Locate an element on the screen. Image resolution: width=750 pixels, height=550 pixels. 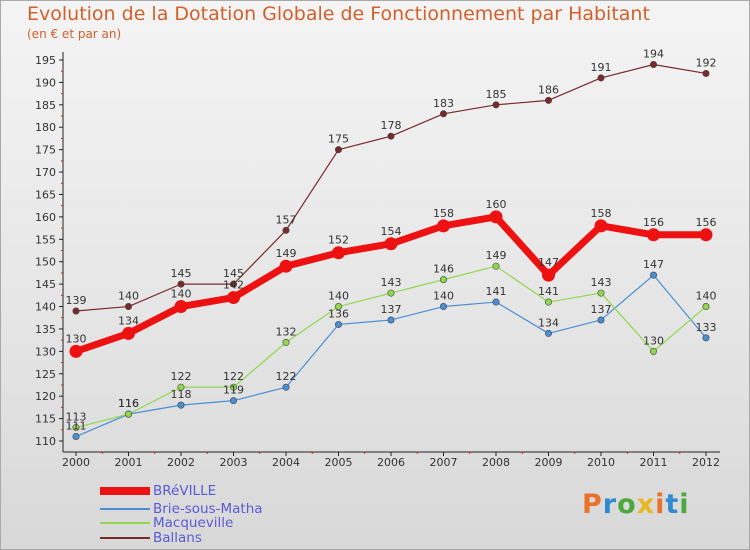
data-label: 146 is located at coordinates (443, 269).